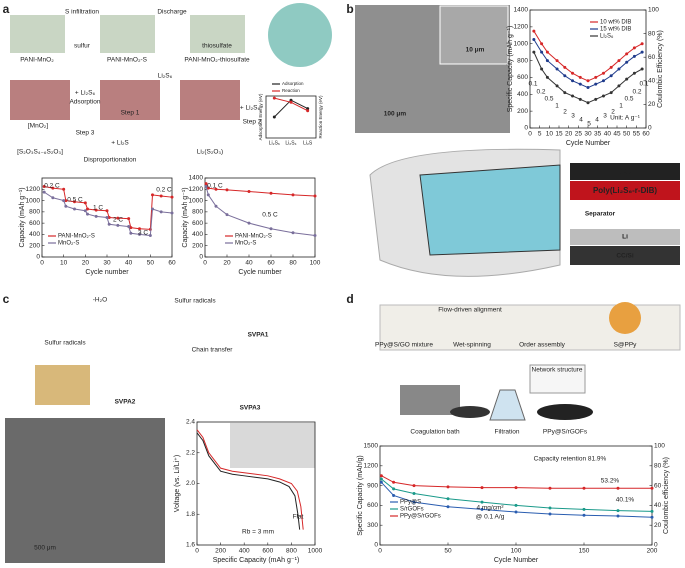 This screenshot has height=568, width=685. Describe the element at coordinates (557, 370) in the screenshot. I see `diagram-label: Network structure` at that location.